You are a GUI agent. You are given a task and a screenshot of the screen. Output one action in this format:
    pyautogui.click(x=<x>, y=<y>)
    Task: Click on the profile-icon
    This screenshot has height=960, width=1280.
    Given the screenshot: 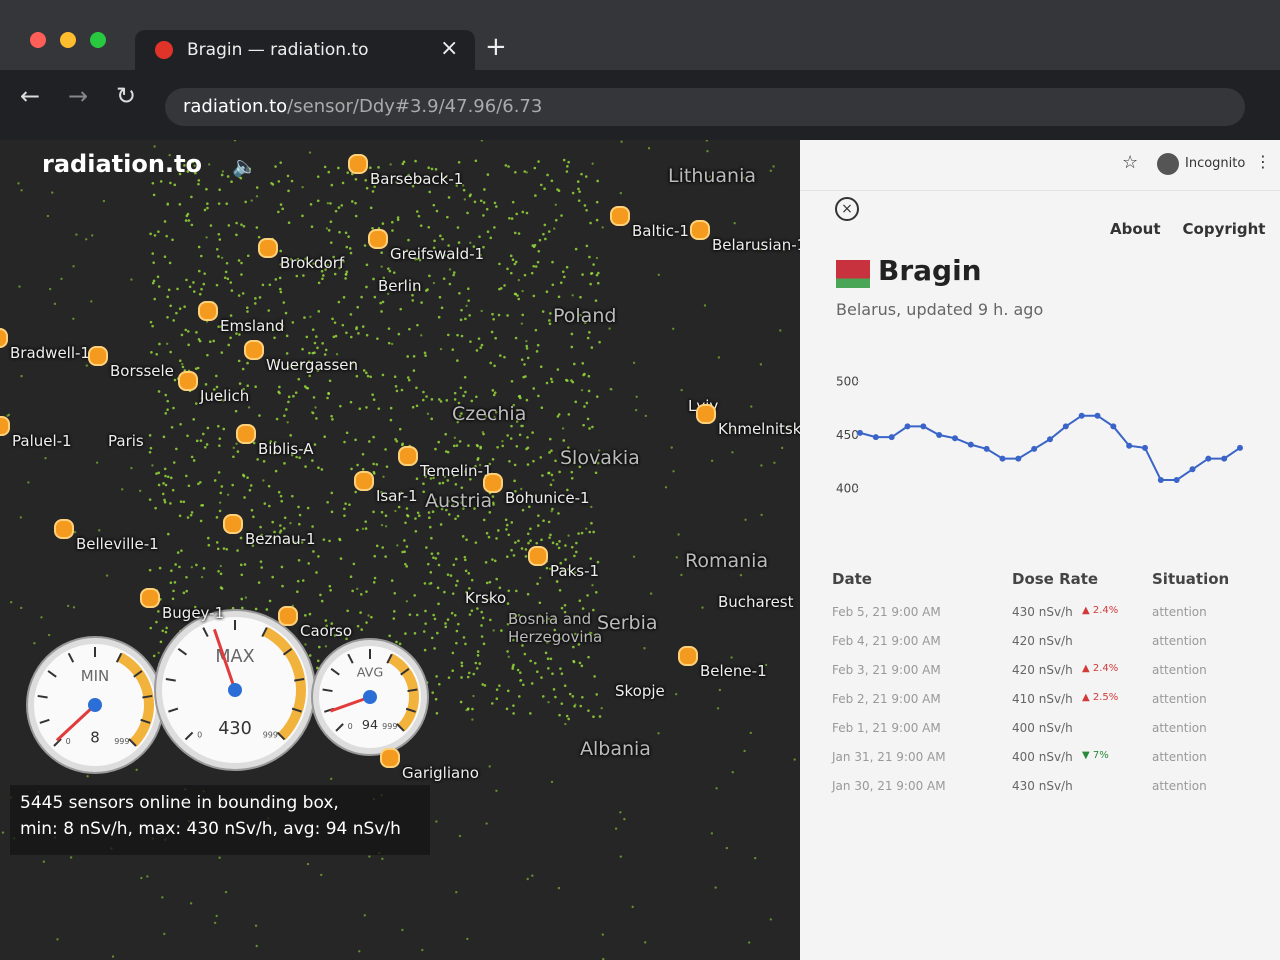 What is the action you would take?
    pyautogui.click(x=1168, y=164)
    